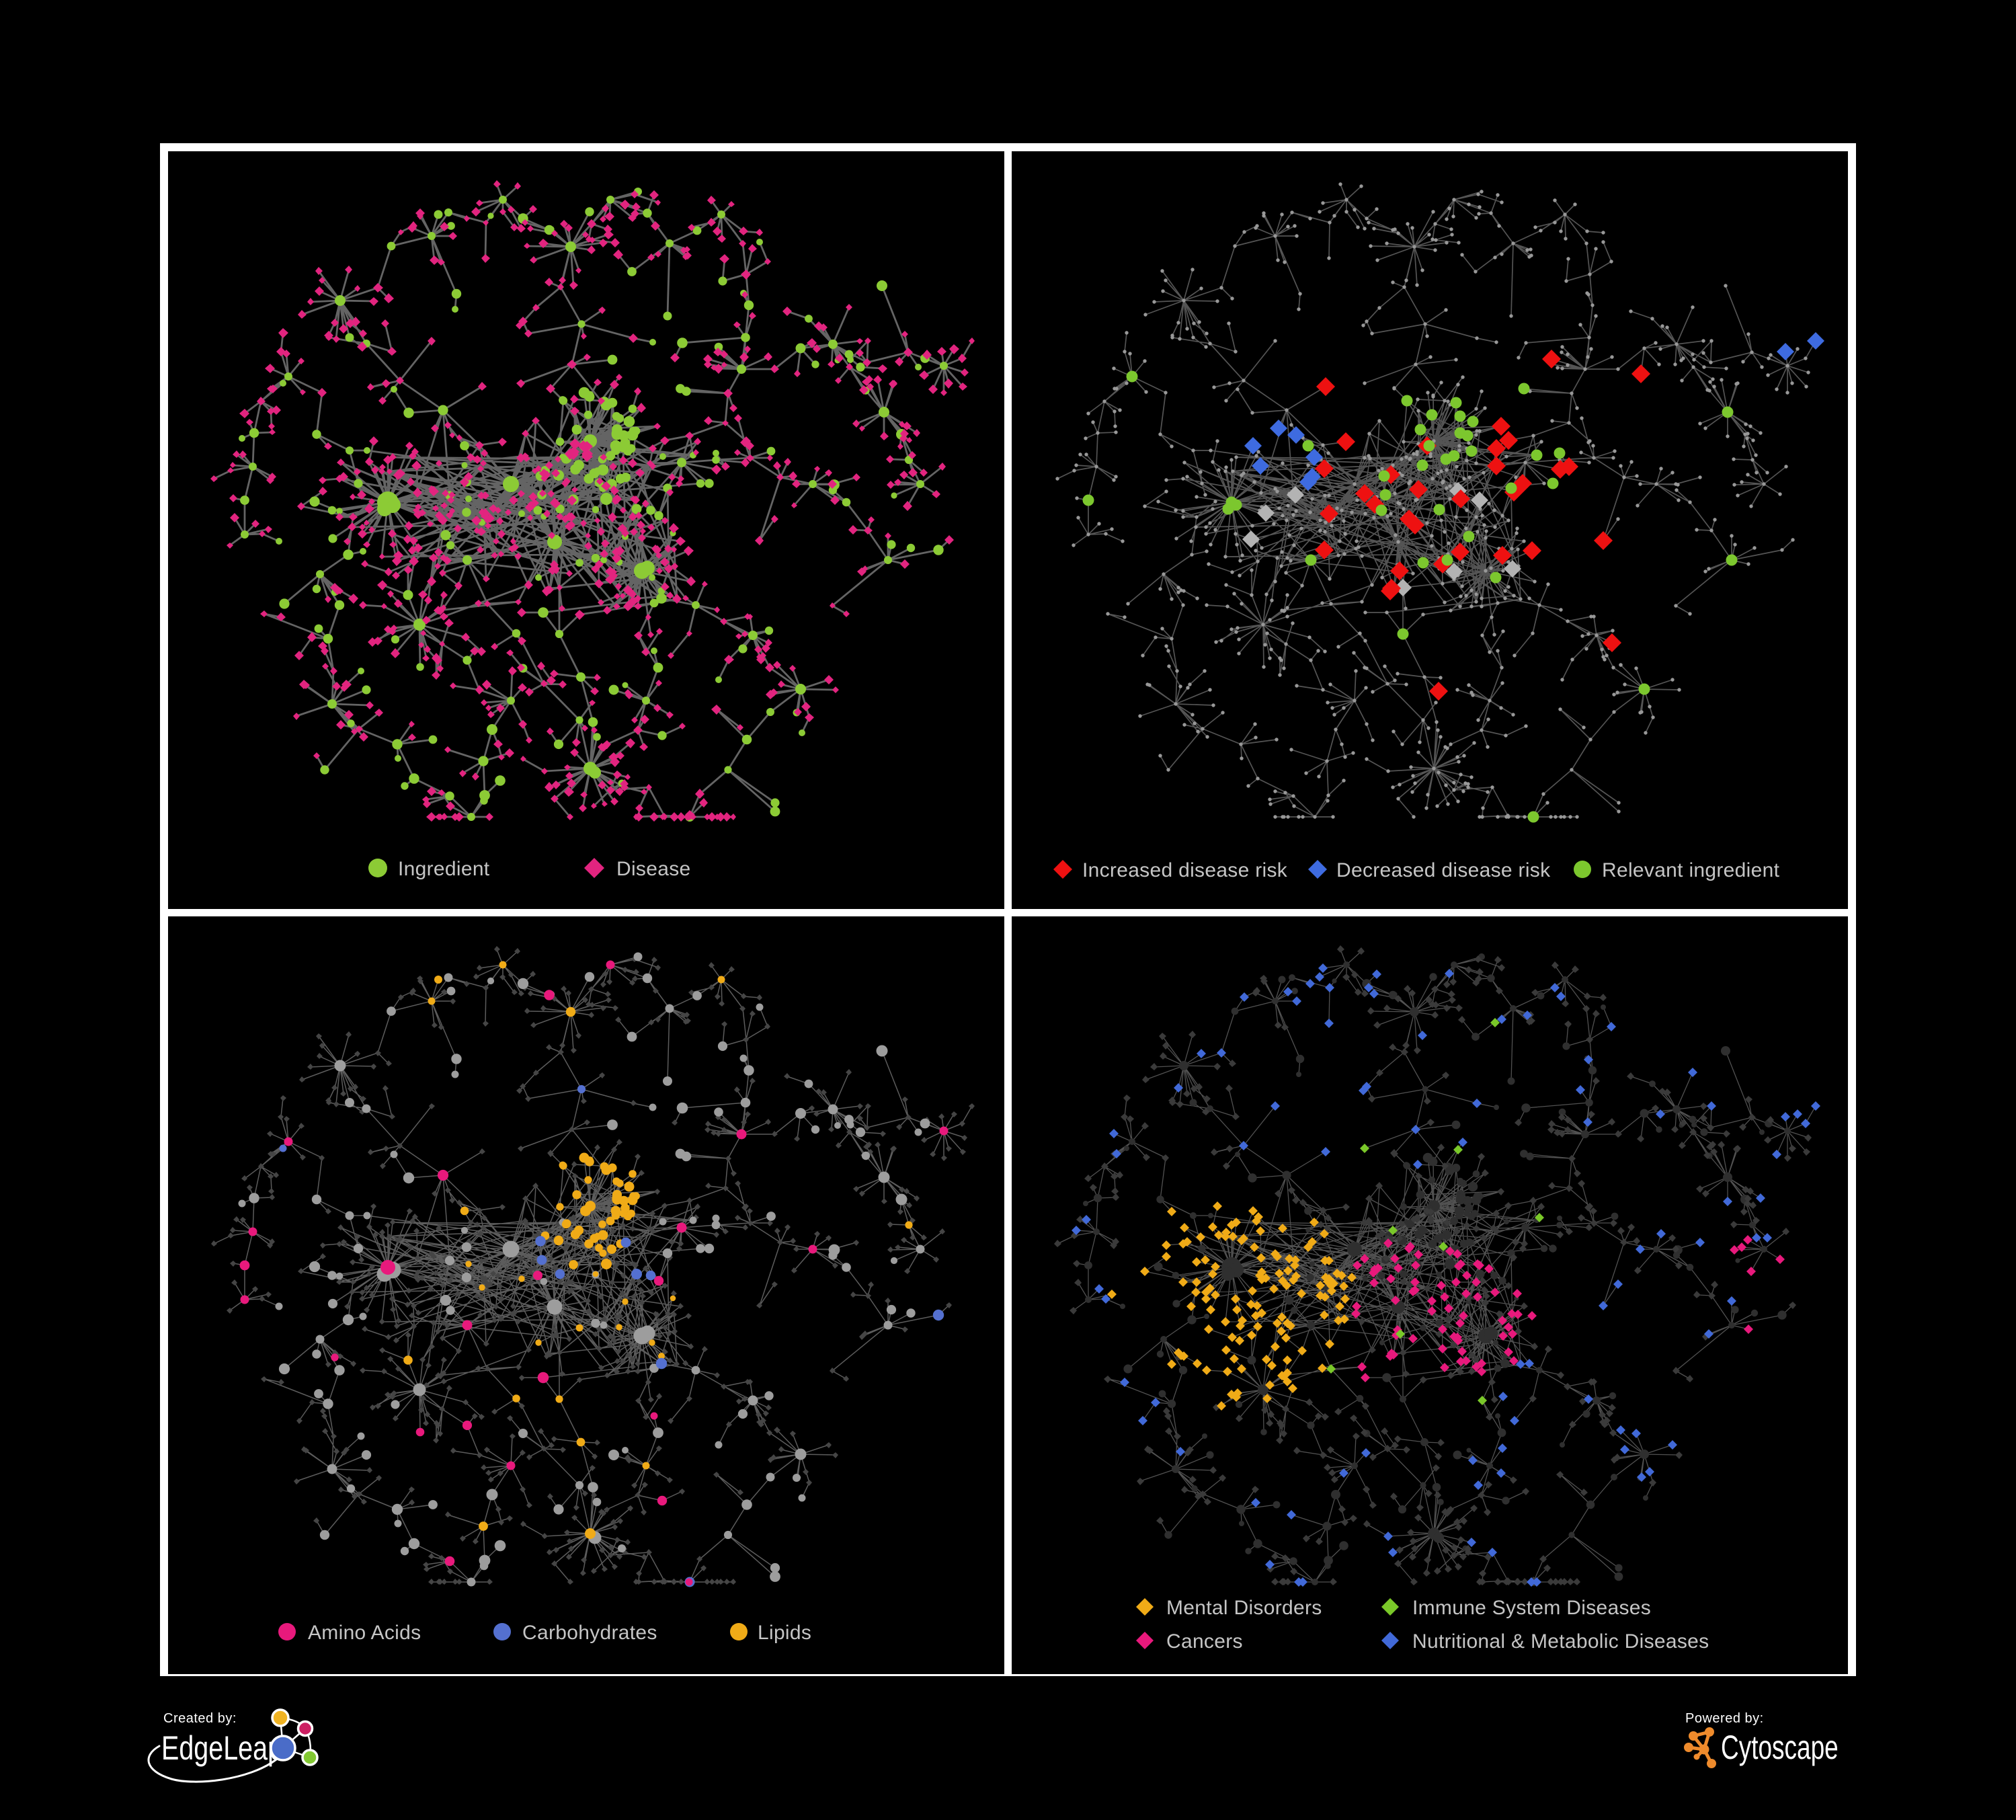 This screenshot has height=1820, width=2016. What do you see at coordinates (221, 1748) in the screenshot?
I see `svg-text: EdgeLeap` at bounding box center [221, 1748].